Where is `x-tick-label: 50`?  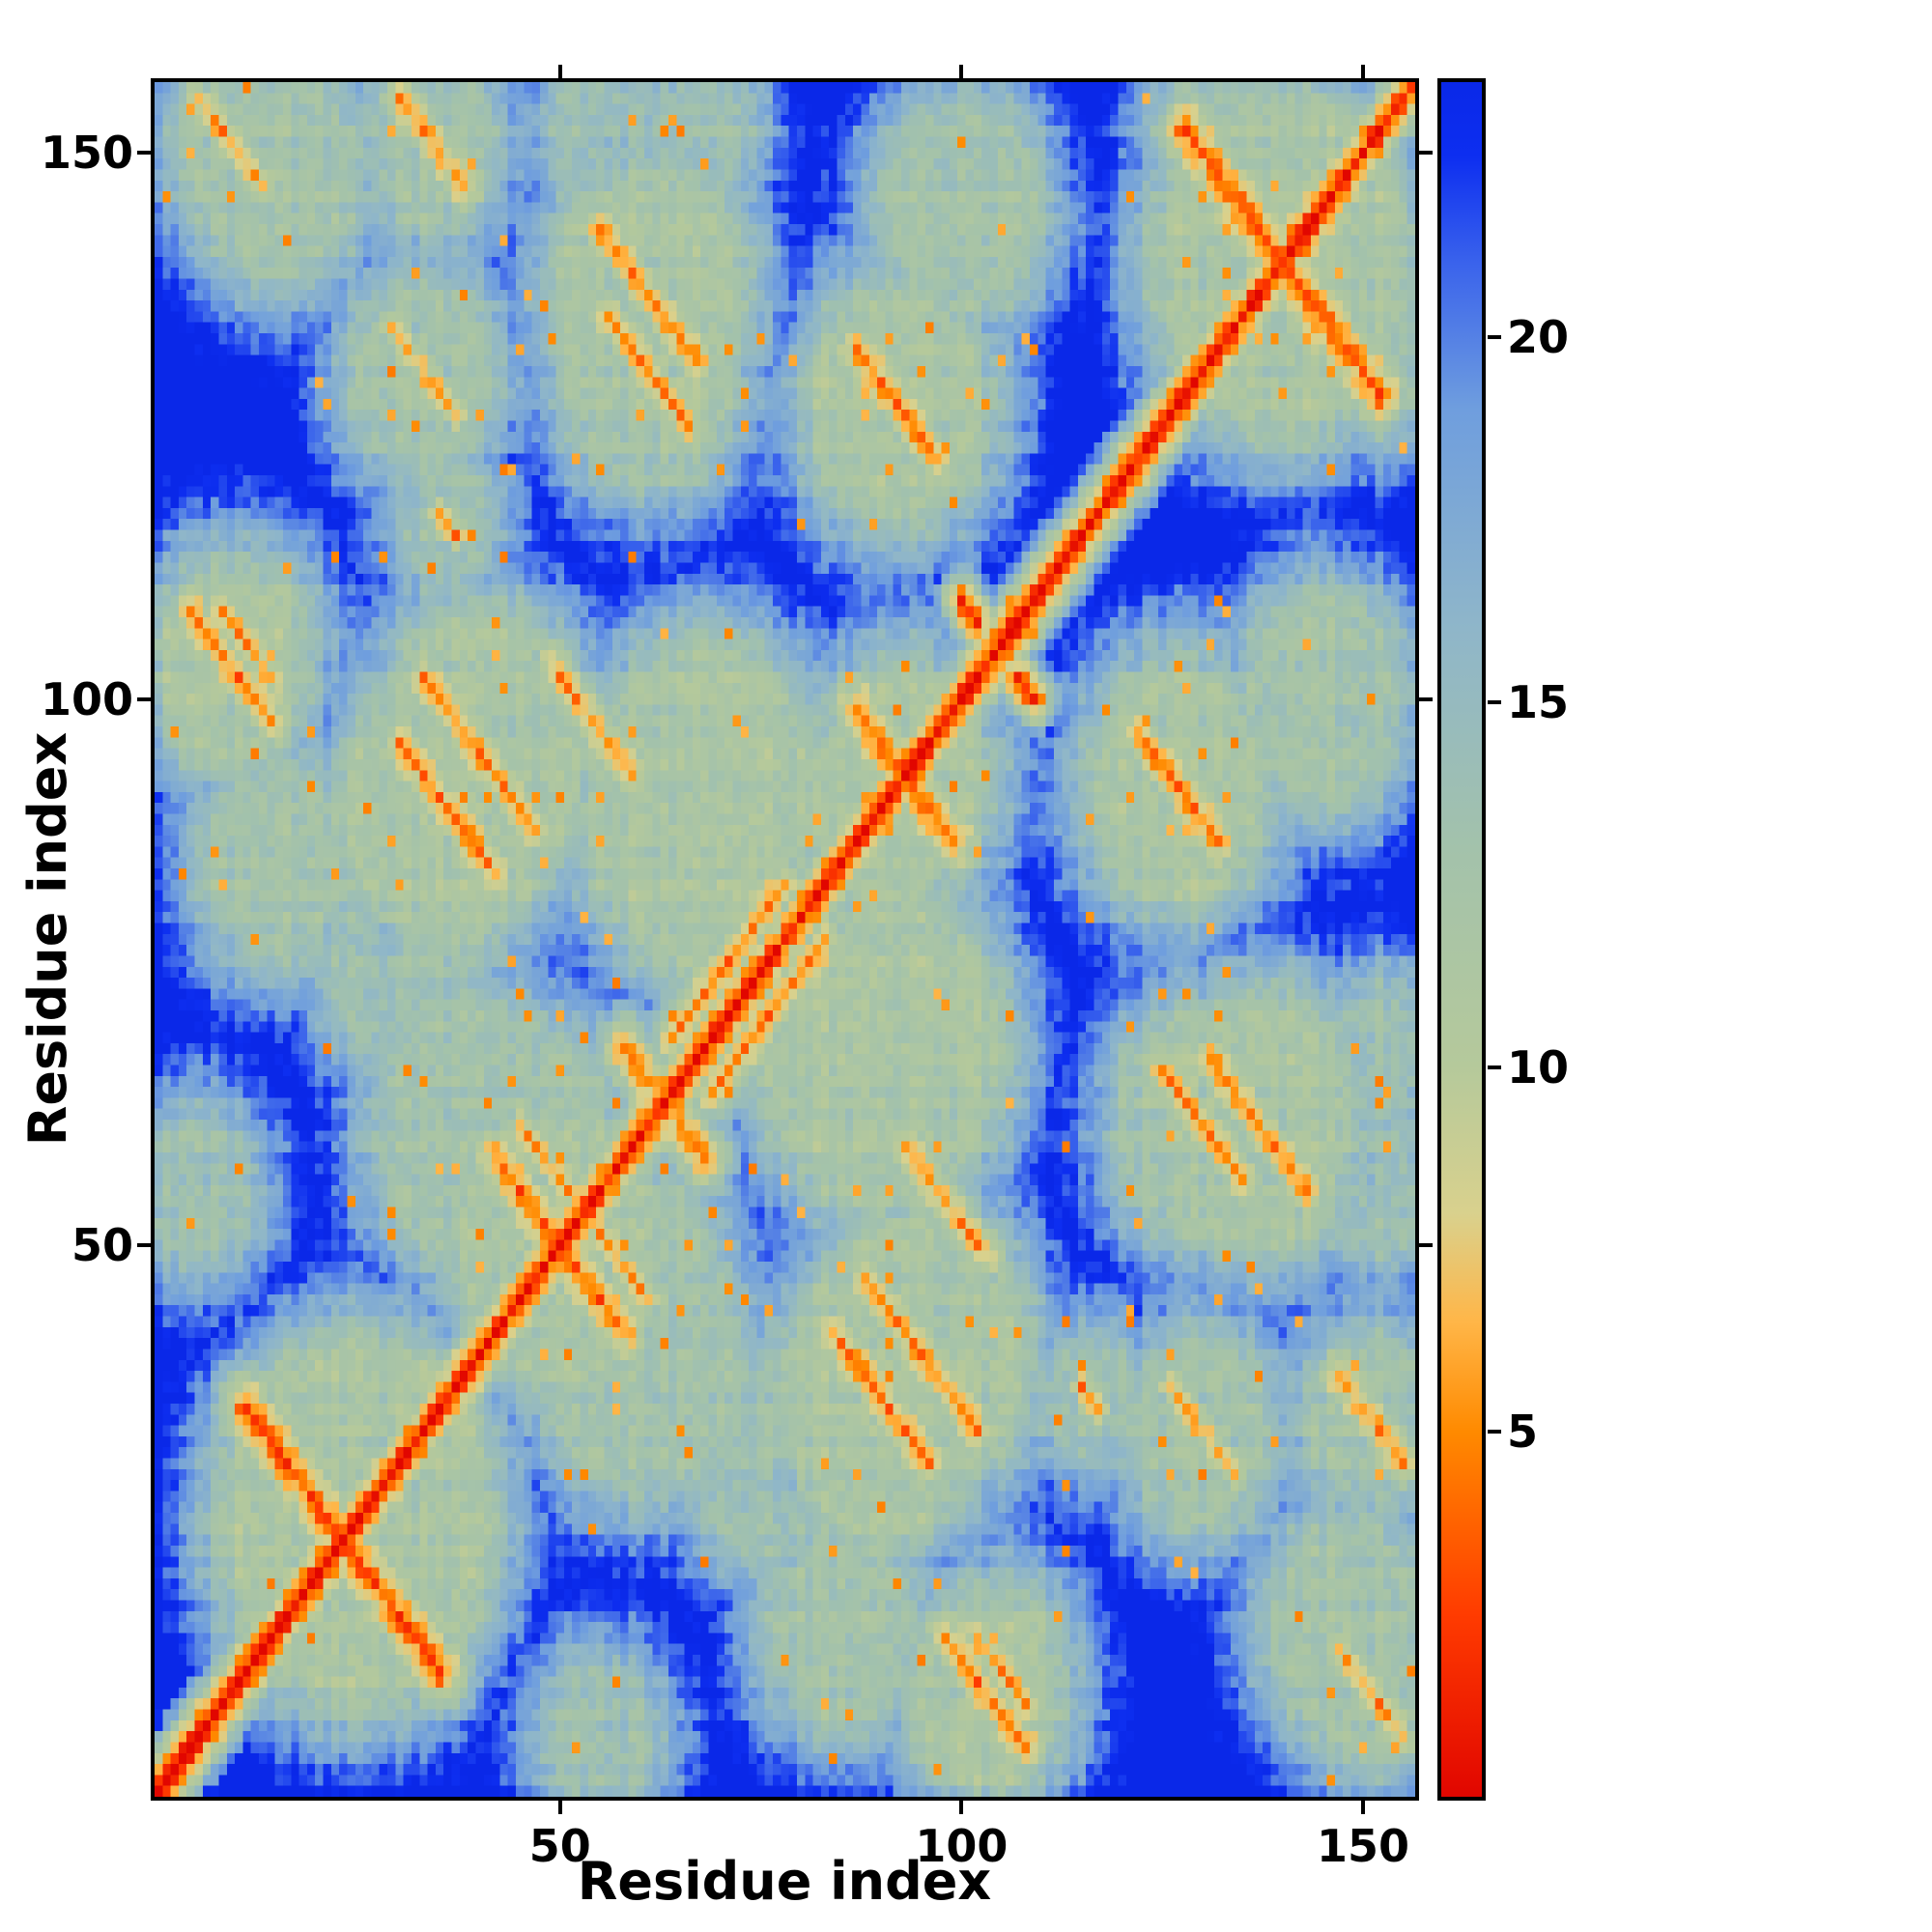 x-tick-label: 50 is located at coordinates (559, 1846).